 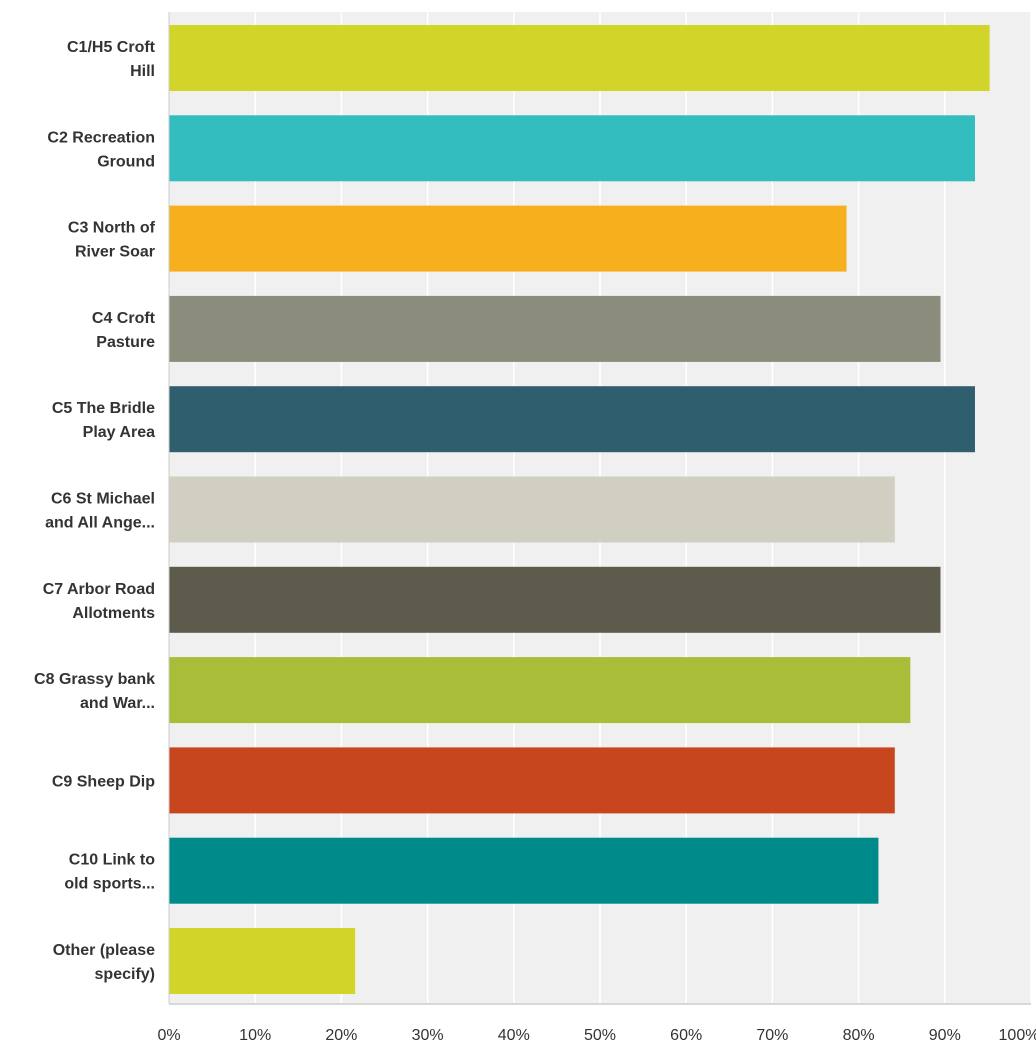 I want to click on x-tick-label: 50%, so click(x=600, y=1035).